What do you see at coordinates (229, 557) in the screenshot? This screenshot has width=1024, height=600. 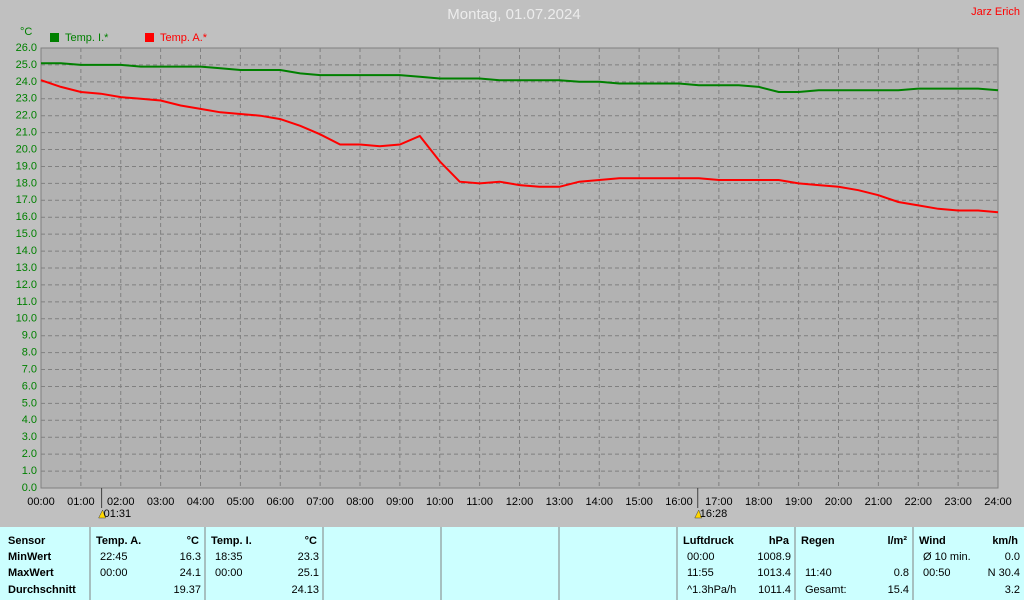 I see `row-time: 18:35` at bounding box center [229, 557].